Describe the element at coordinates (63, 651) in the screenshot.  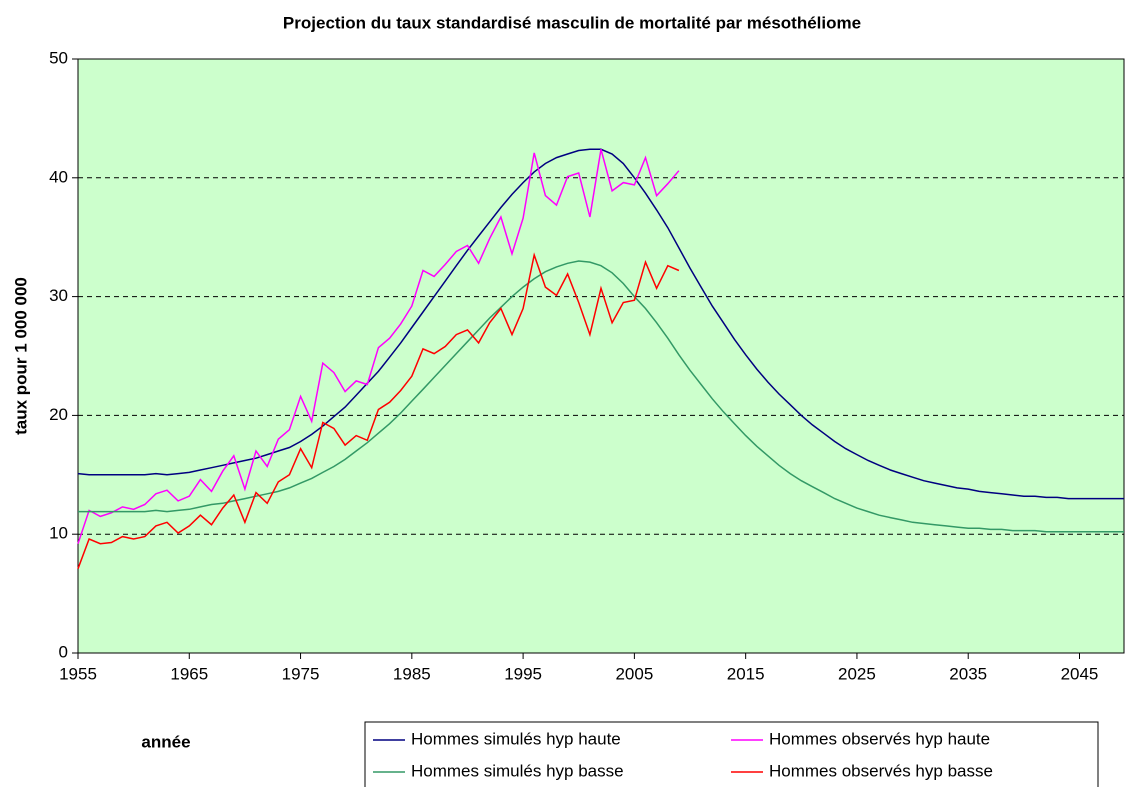
I see `y-tick-label: 0` at that location.